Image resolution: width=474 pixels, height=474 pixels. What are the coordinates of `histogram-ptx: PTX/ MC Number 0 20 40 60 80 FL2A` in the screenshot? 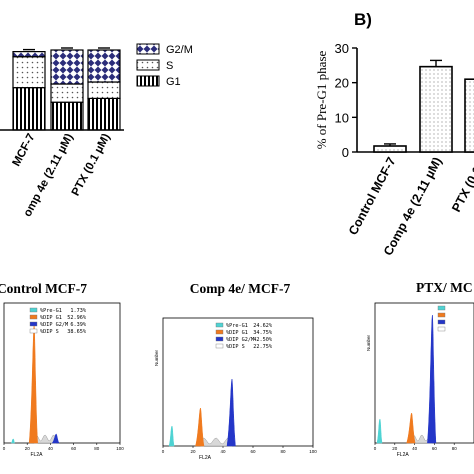 It's located at (420, 369).